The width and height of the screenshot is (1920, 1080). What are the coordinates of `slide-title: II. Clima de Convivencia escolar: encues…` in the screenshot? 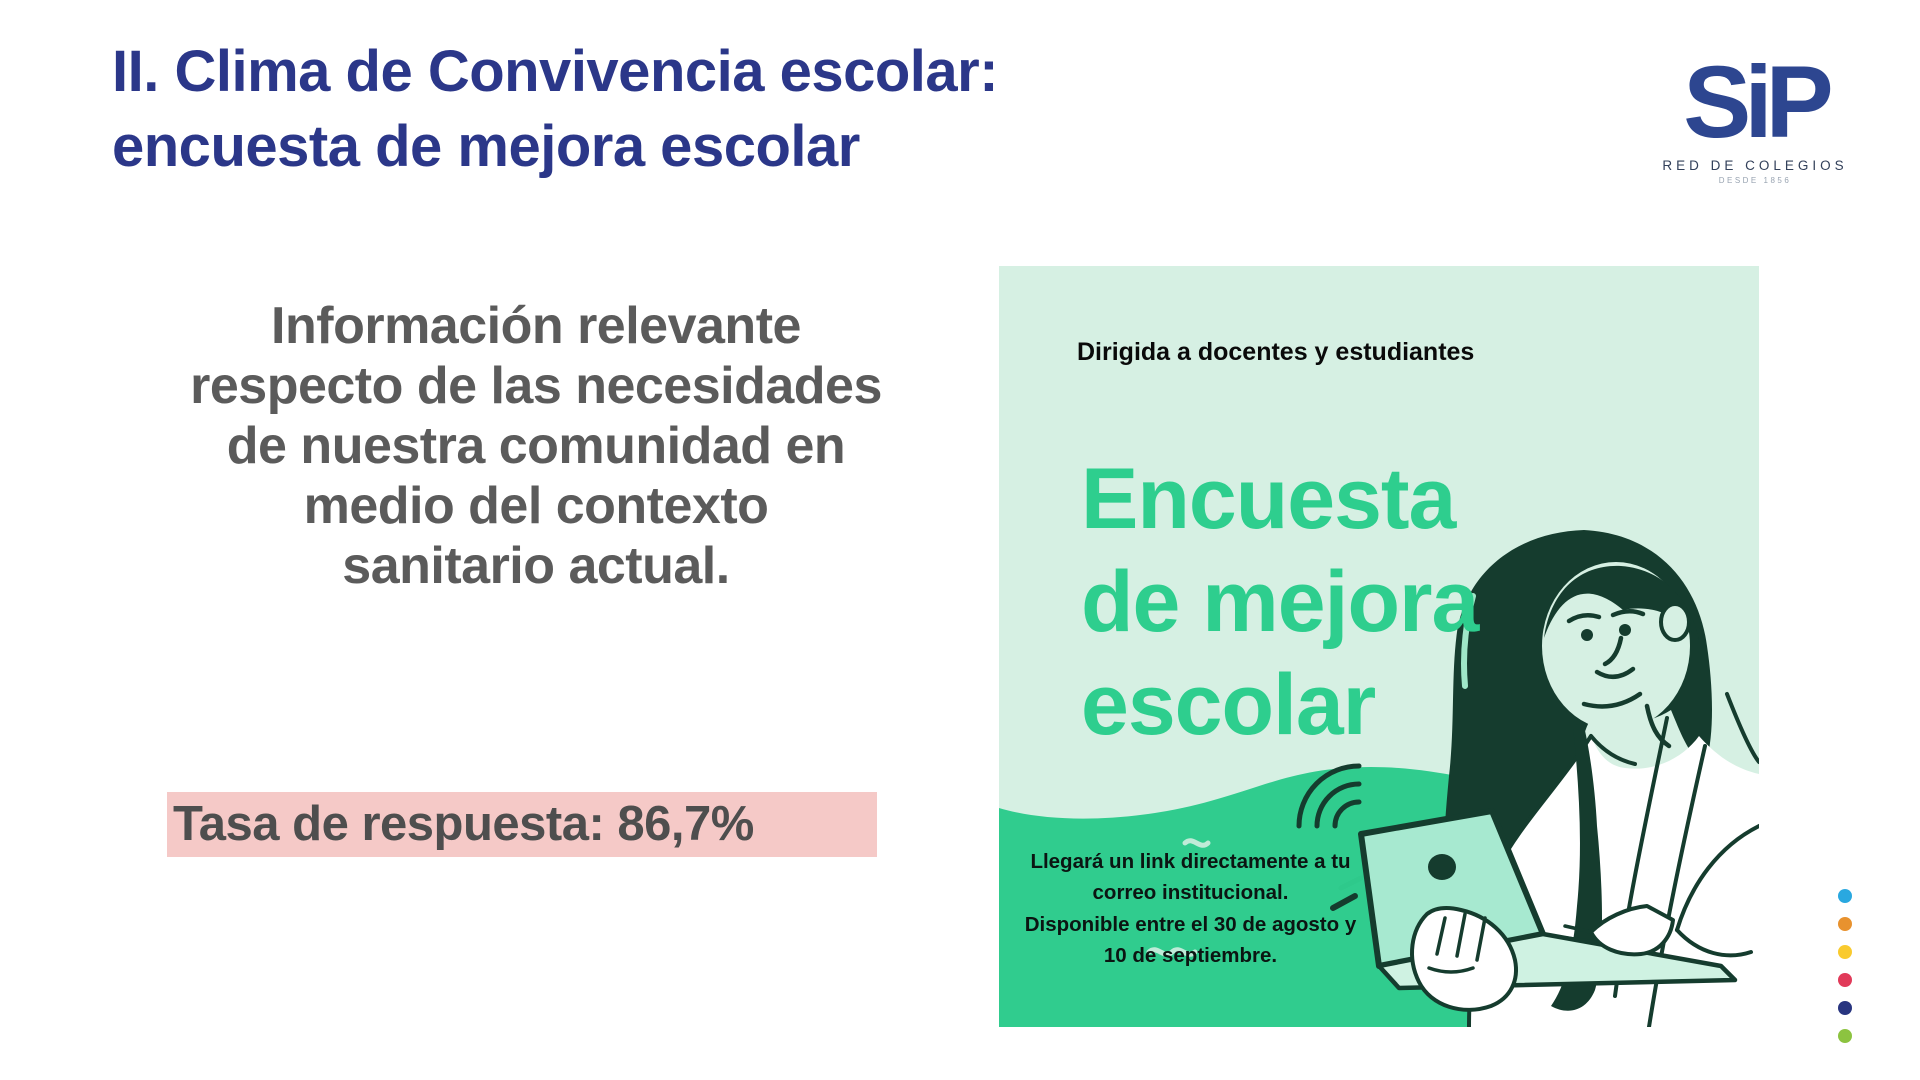 It's located at (712, 109).